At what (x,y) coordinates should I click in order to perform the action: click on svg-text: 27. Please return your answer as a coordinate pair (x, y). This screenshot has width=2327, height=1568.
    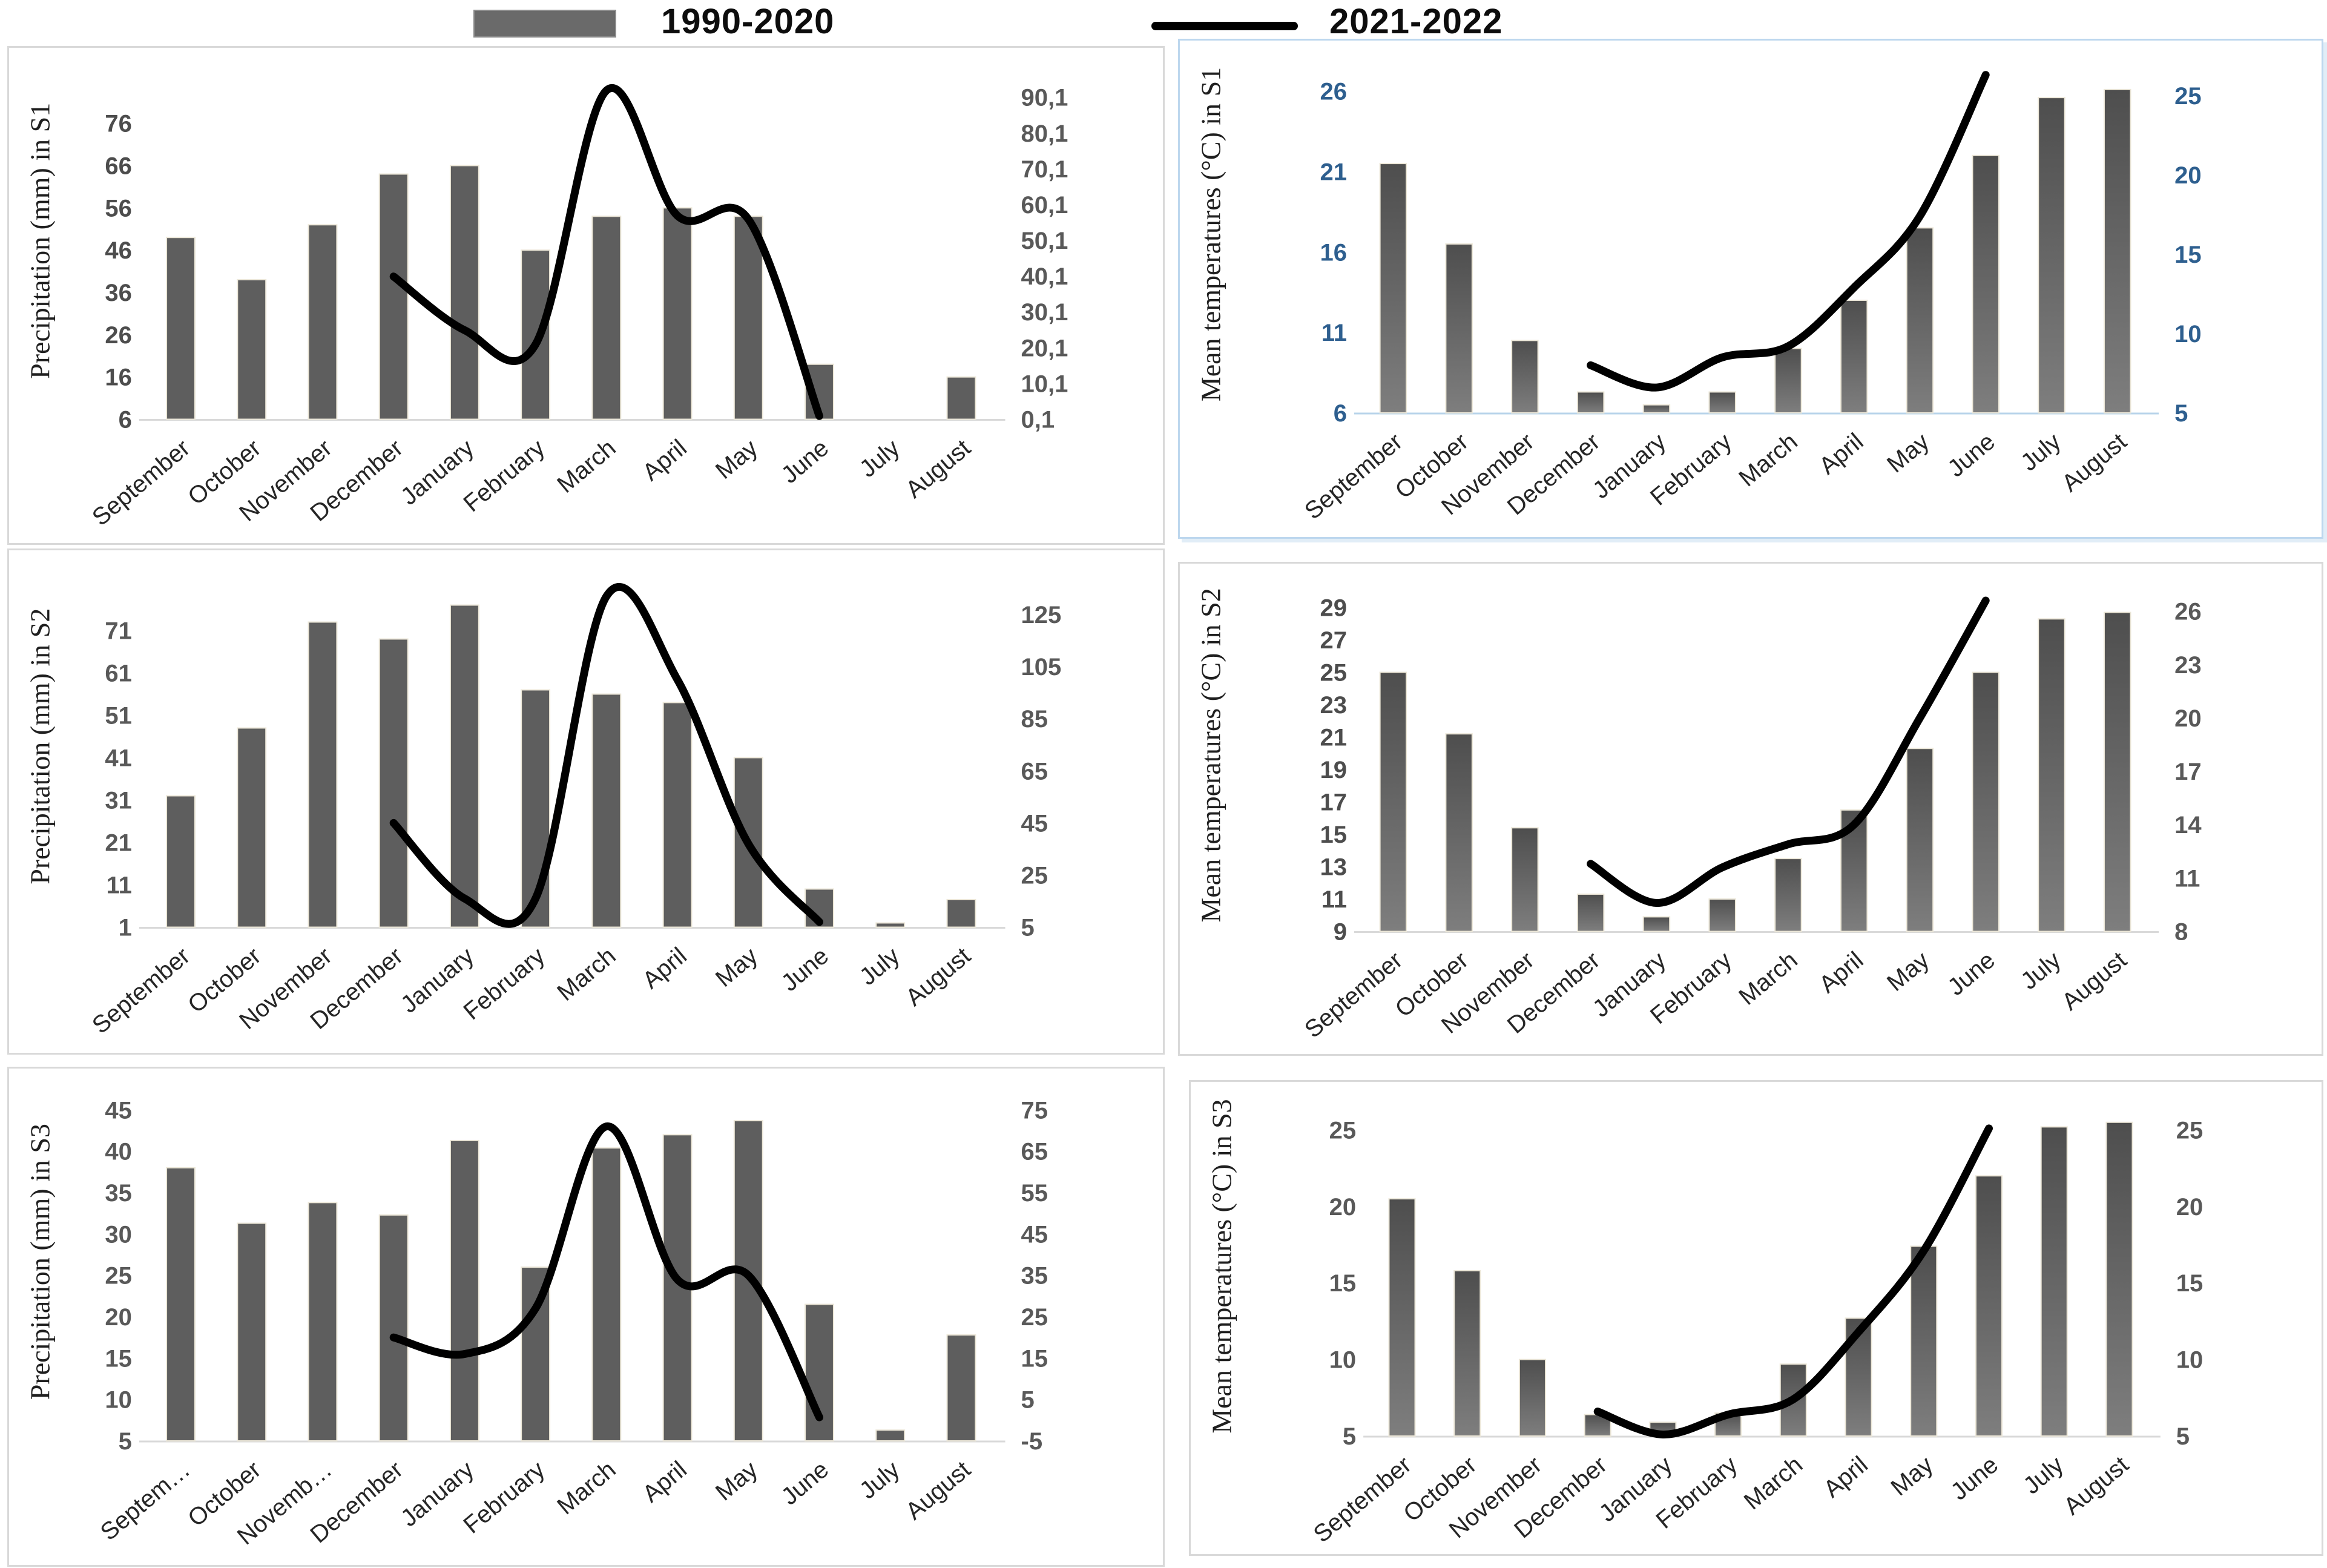
    Looking at the image, I should click on (1333, 640).